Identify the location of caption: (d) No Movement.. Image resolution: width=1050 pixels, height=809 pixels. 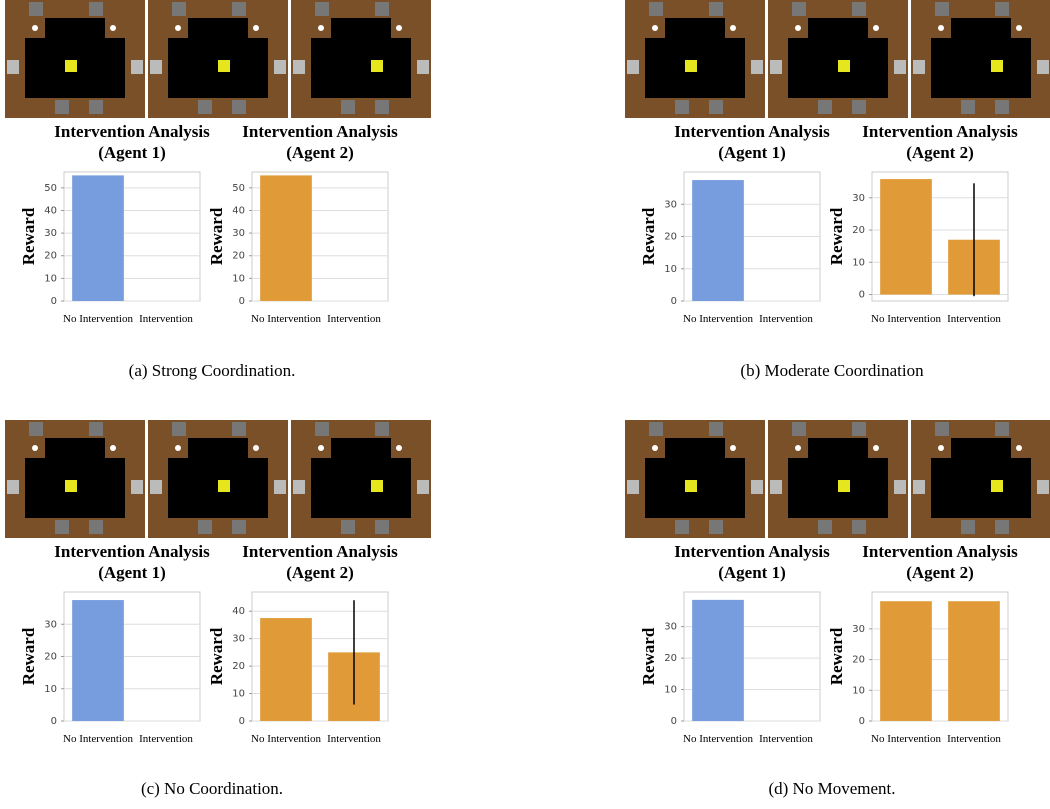
(831, 788).